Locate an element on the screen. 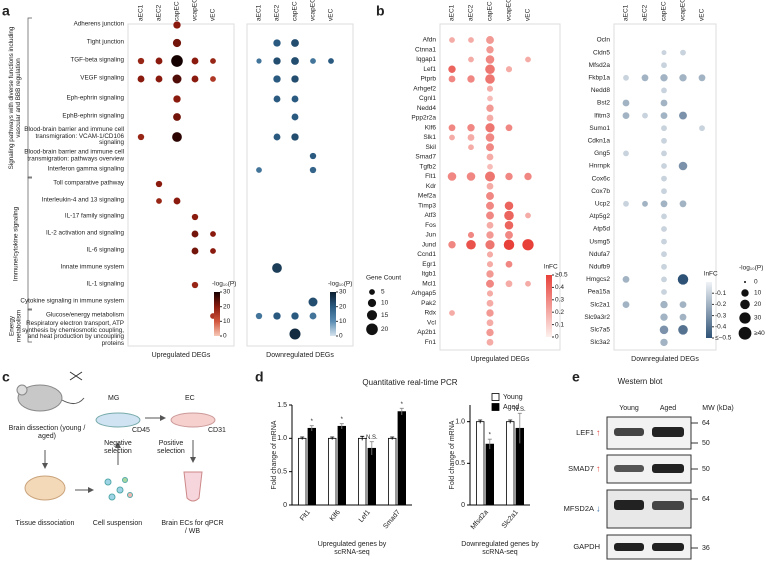  size-legend-label: 15 is located at coordinates (385, 315).